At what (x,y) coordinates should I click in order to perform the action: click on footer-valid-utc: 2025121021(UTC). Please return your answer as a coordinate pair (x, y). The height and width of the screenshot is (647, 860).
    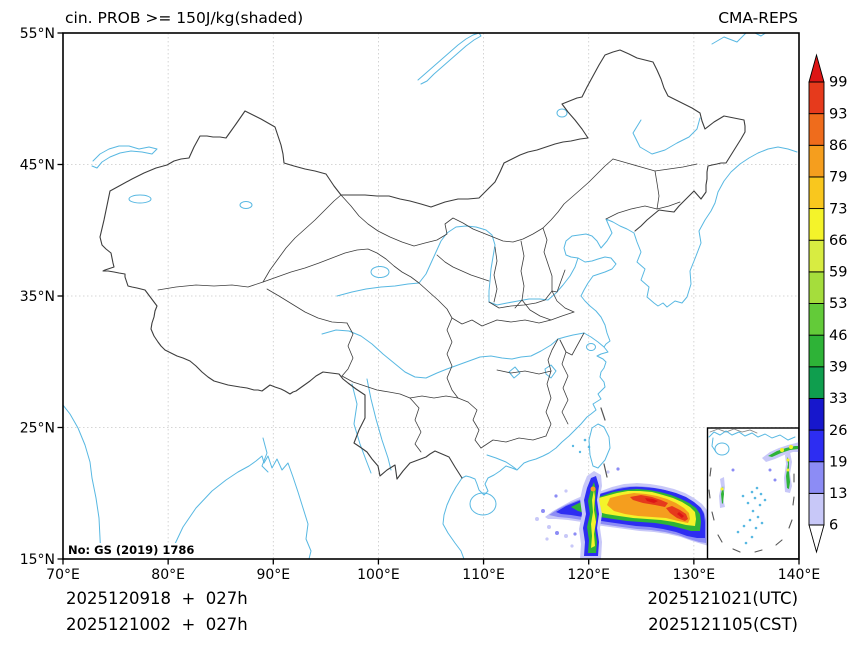
    Looking at the image, I should click on (722, 598).